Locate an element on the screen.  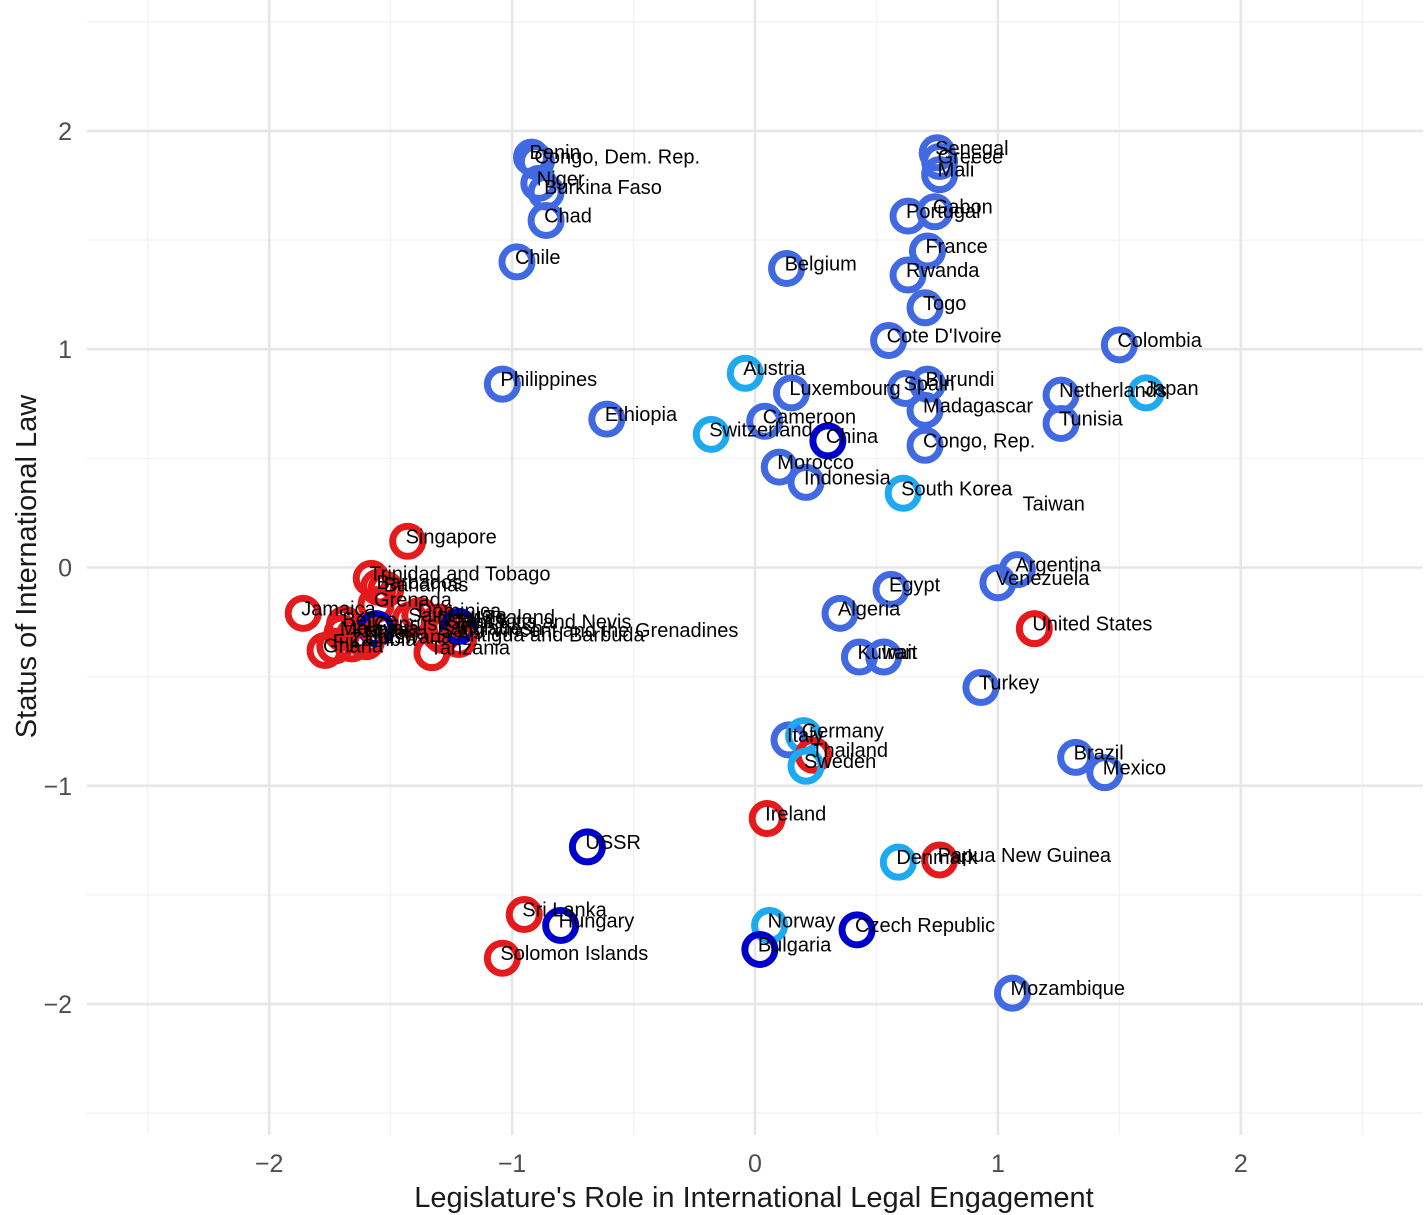
point-label: Dominica is located at coordinates (460, 612).